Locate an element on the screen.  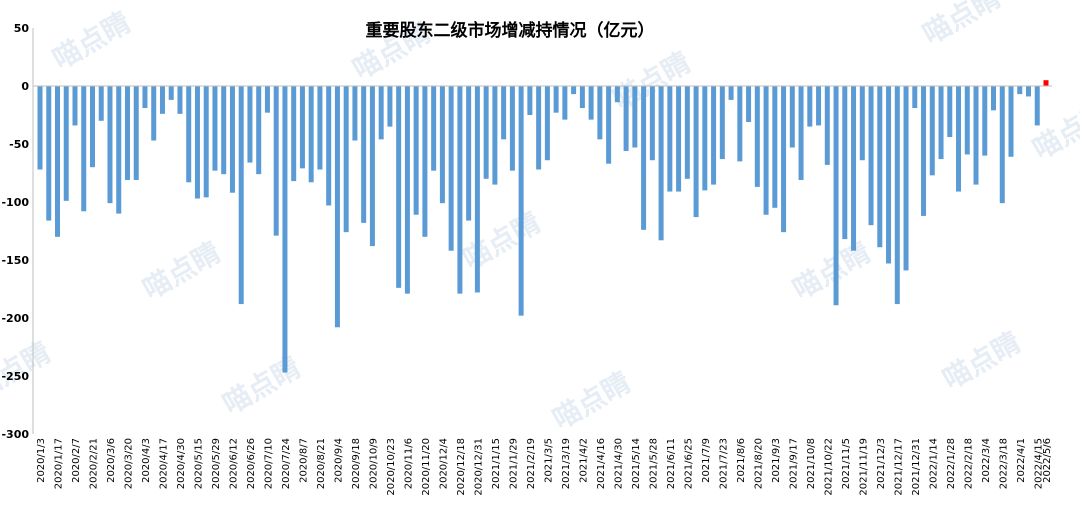
x-tick-label: 2021/12/31 is located at coordinates (916, 467).